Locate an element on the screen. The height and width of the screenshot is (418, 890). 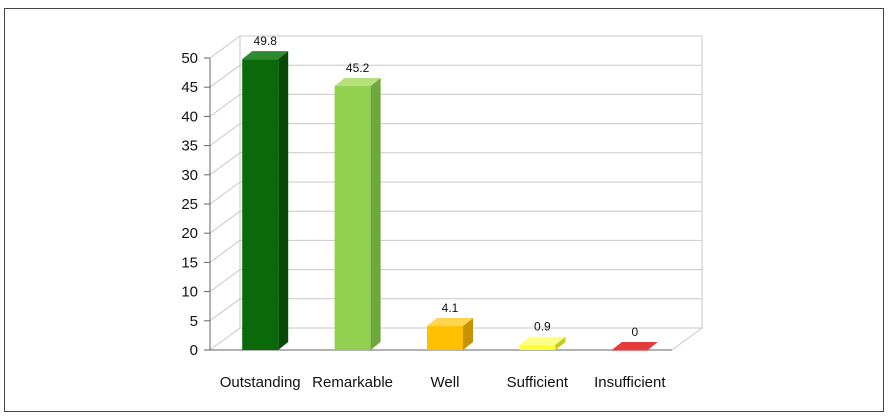
y-tick-label: 25 is located at coordinates (189, 204).